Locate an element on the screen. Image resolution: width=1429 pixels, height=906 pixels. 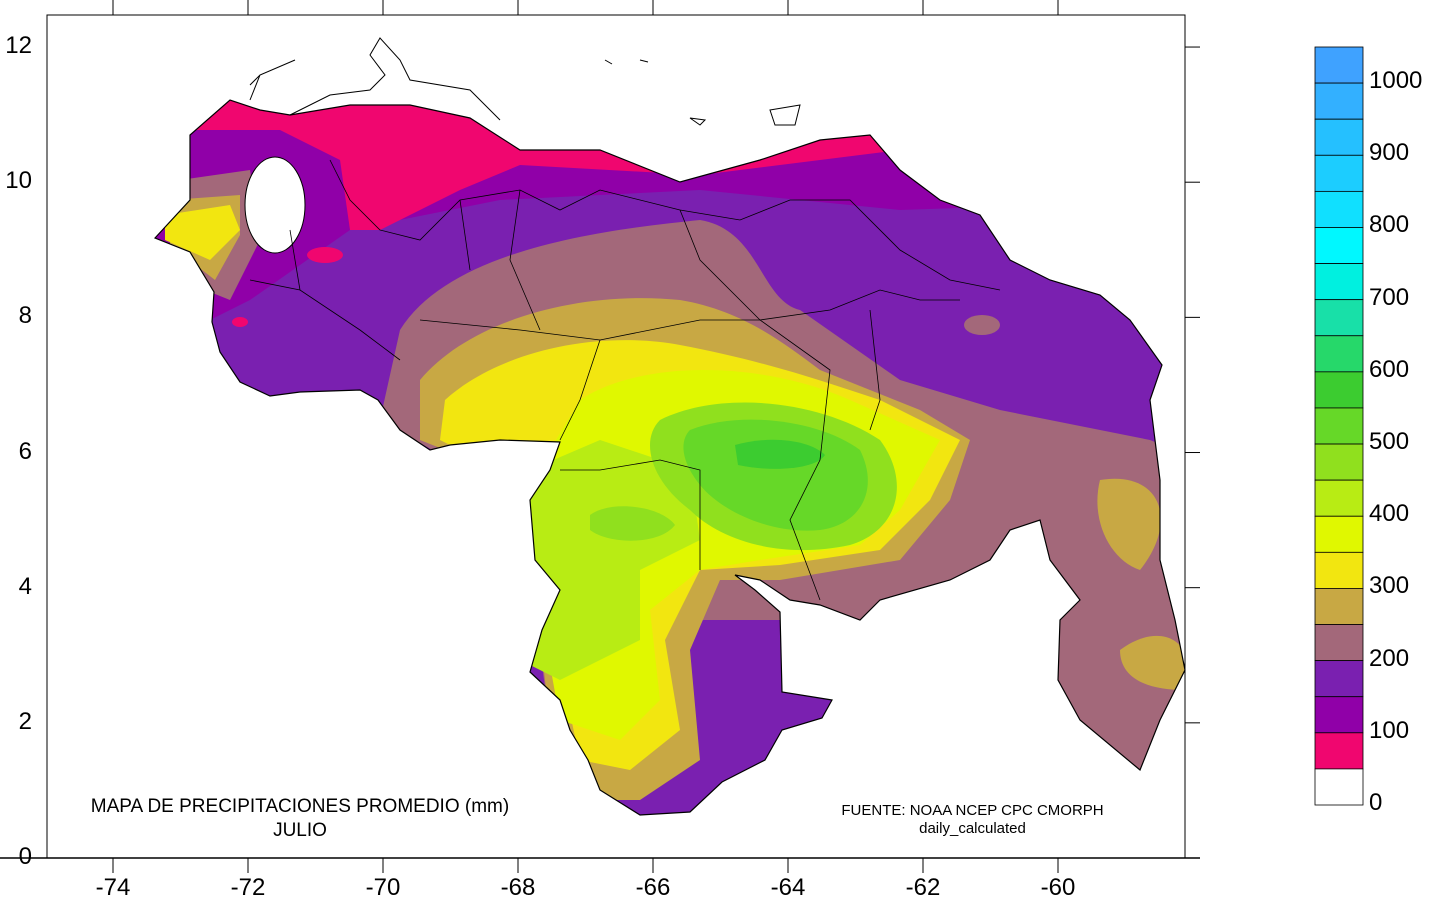
x-tick-label: -68 is located at coordinates (518, 887).